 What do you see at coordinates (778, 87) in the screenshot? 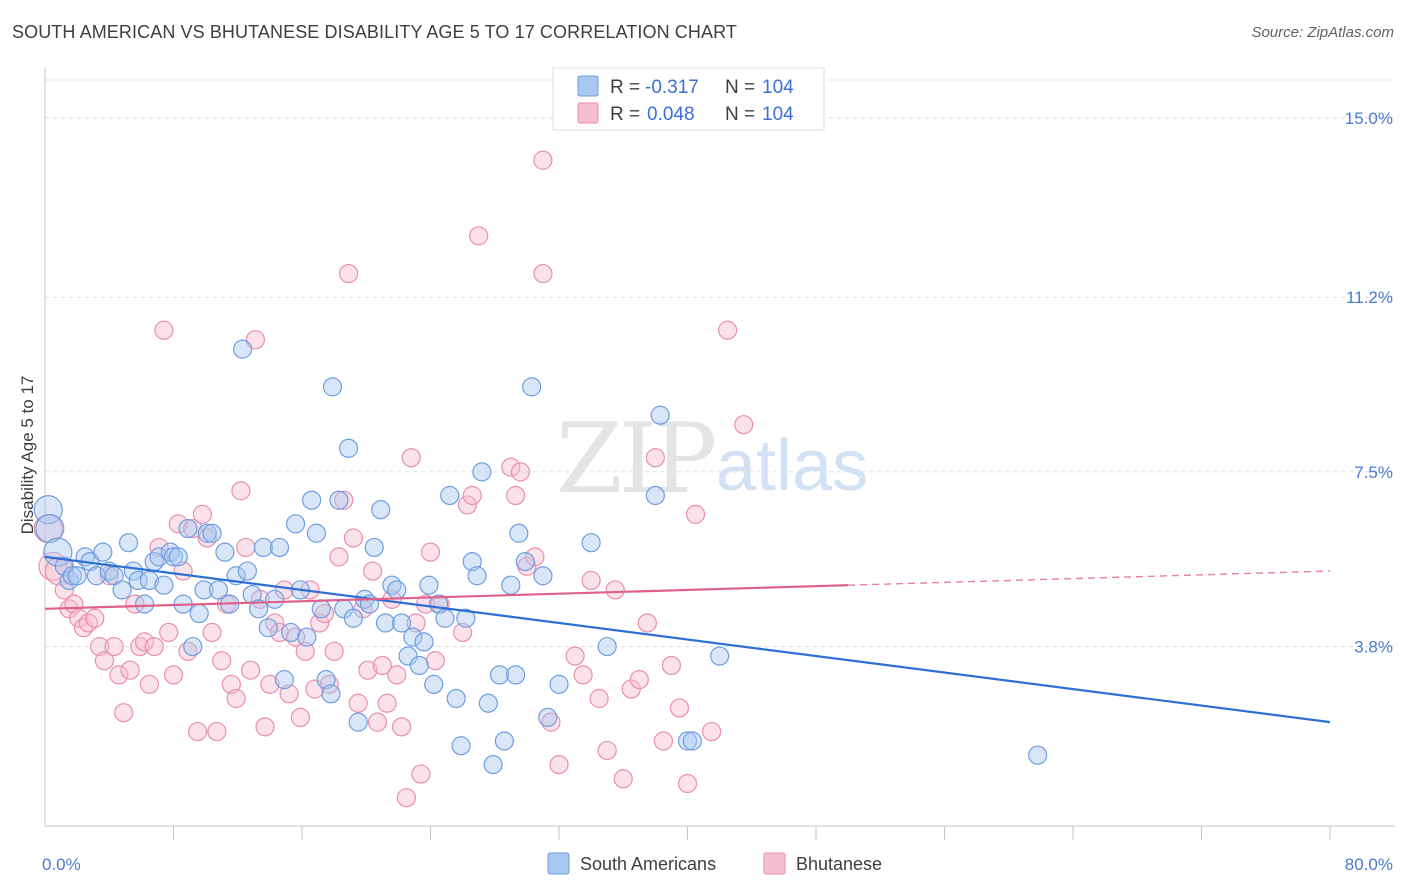
I see `legend-n-value-1: 104` at bounding box center [778, 87].